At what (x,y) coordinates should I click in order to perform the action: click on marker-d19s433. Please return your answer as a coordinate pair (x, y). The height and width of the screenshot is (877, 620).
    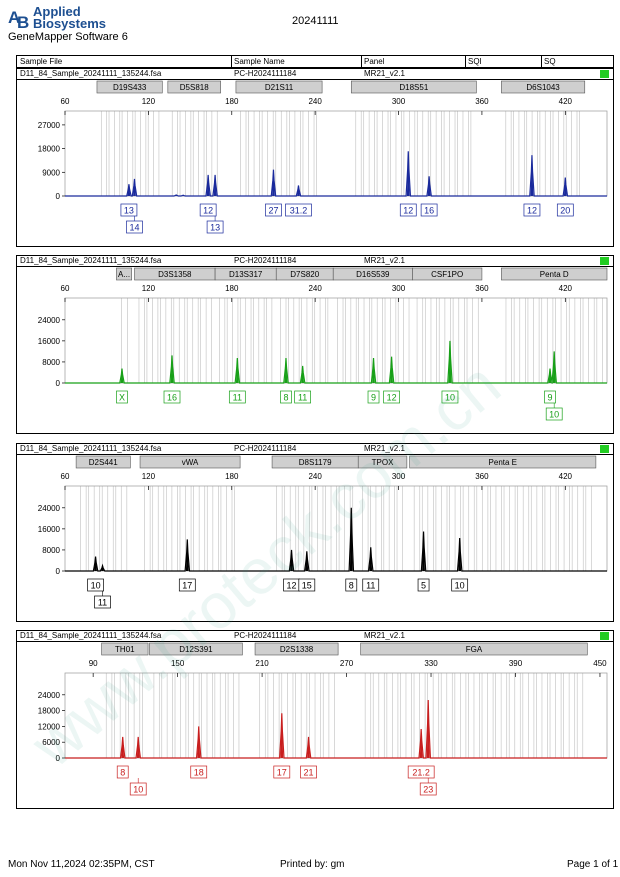
    Looking at the image, I should click on (129, 87).